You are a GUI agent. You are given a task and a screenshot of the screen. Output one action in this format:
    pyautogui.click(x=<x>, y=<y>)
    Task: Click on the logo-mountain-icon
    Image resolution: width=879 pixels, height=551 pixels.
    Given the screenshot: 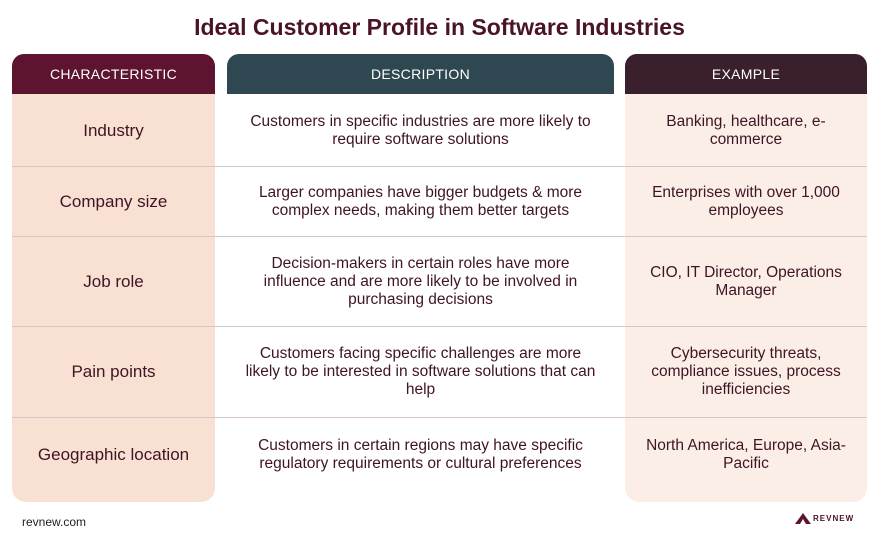 What is the action you would take?
    pyautogui.click(x=803, y=518)
    